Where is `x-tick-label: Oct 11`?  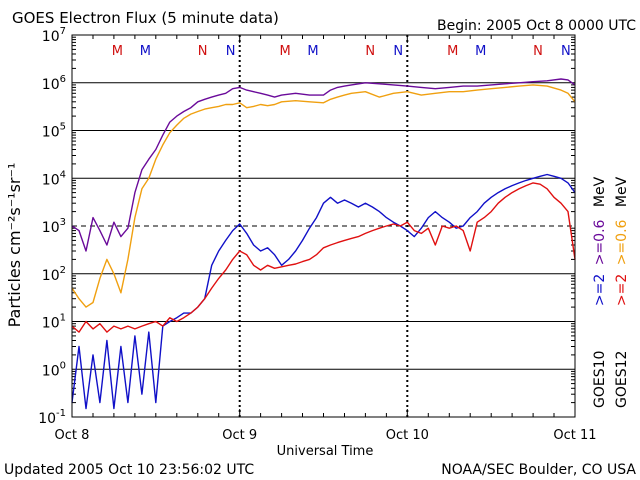
x-tick-label: Oct 11 is located at coordinates (574, 435).